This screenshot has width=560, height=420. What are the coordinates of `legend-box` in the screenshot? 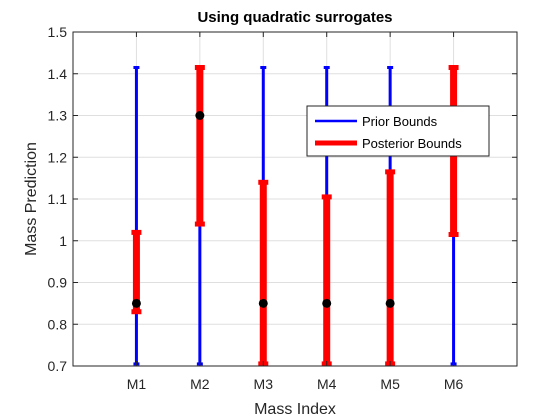 It's located at (398, 131).